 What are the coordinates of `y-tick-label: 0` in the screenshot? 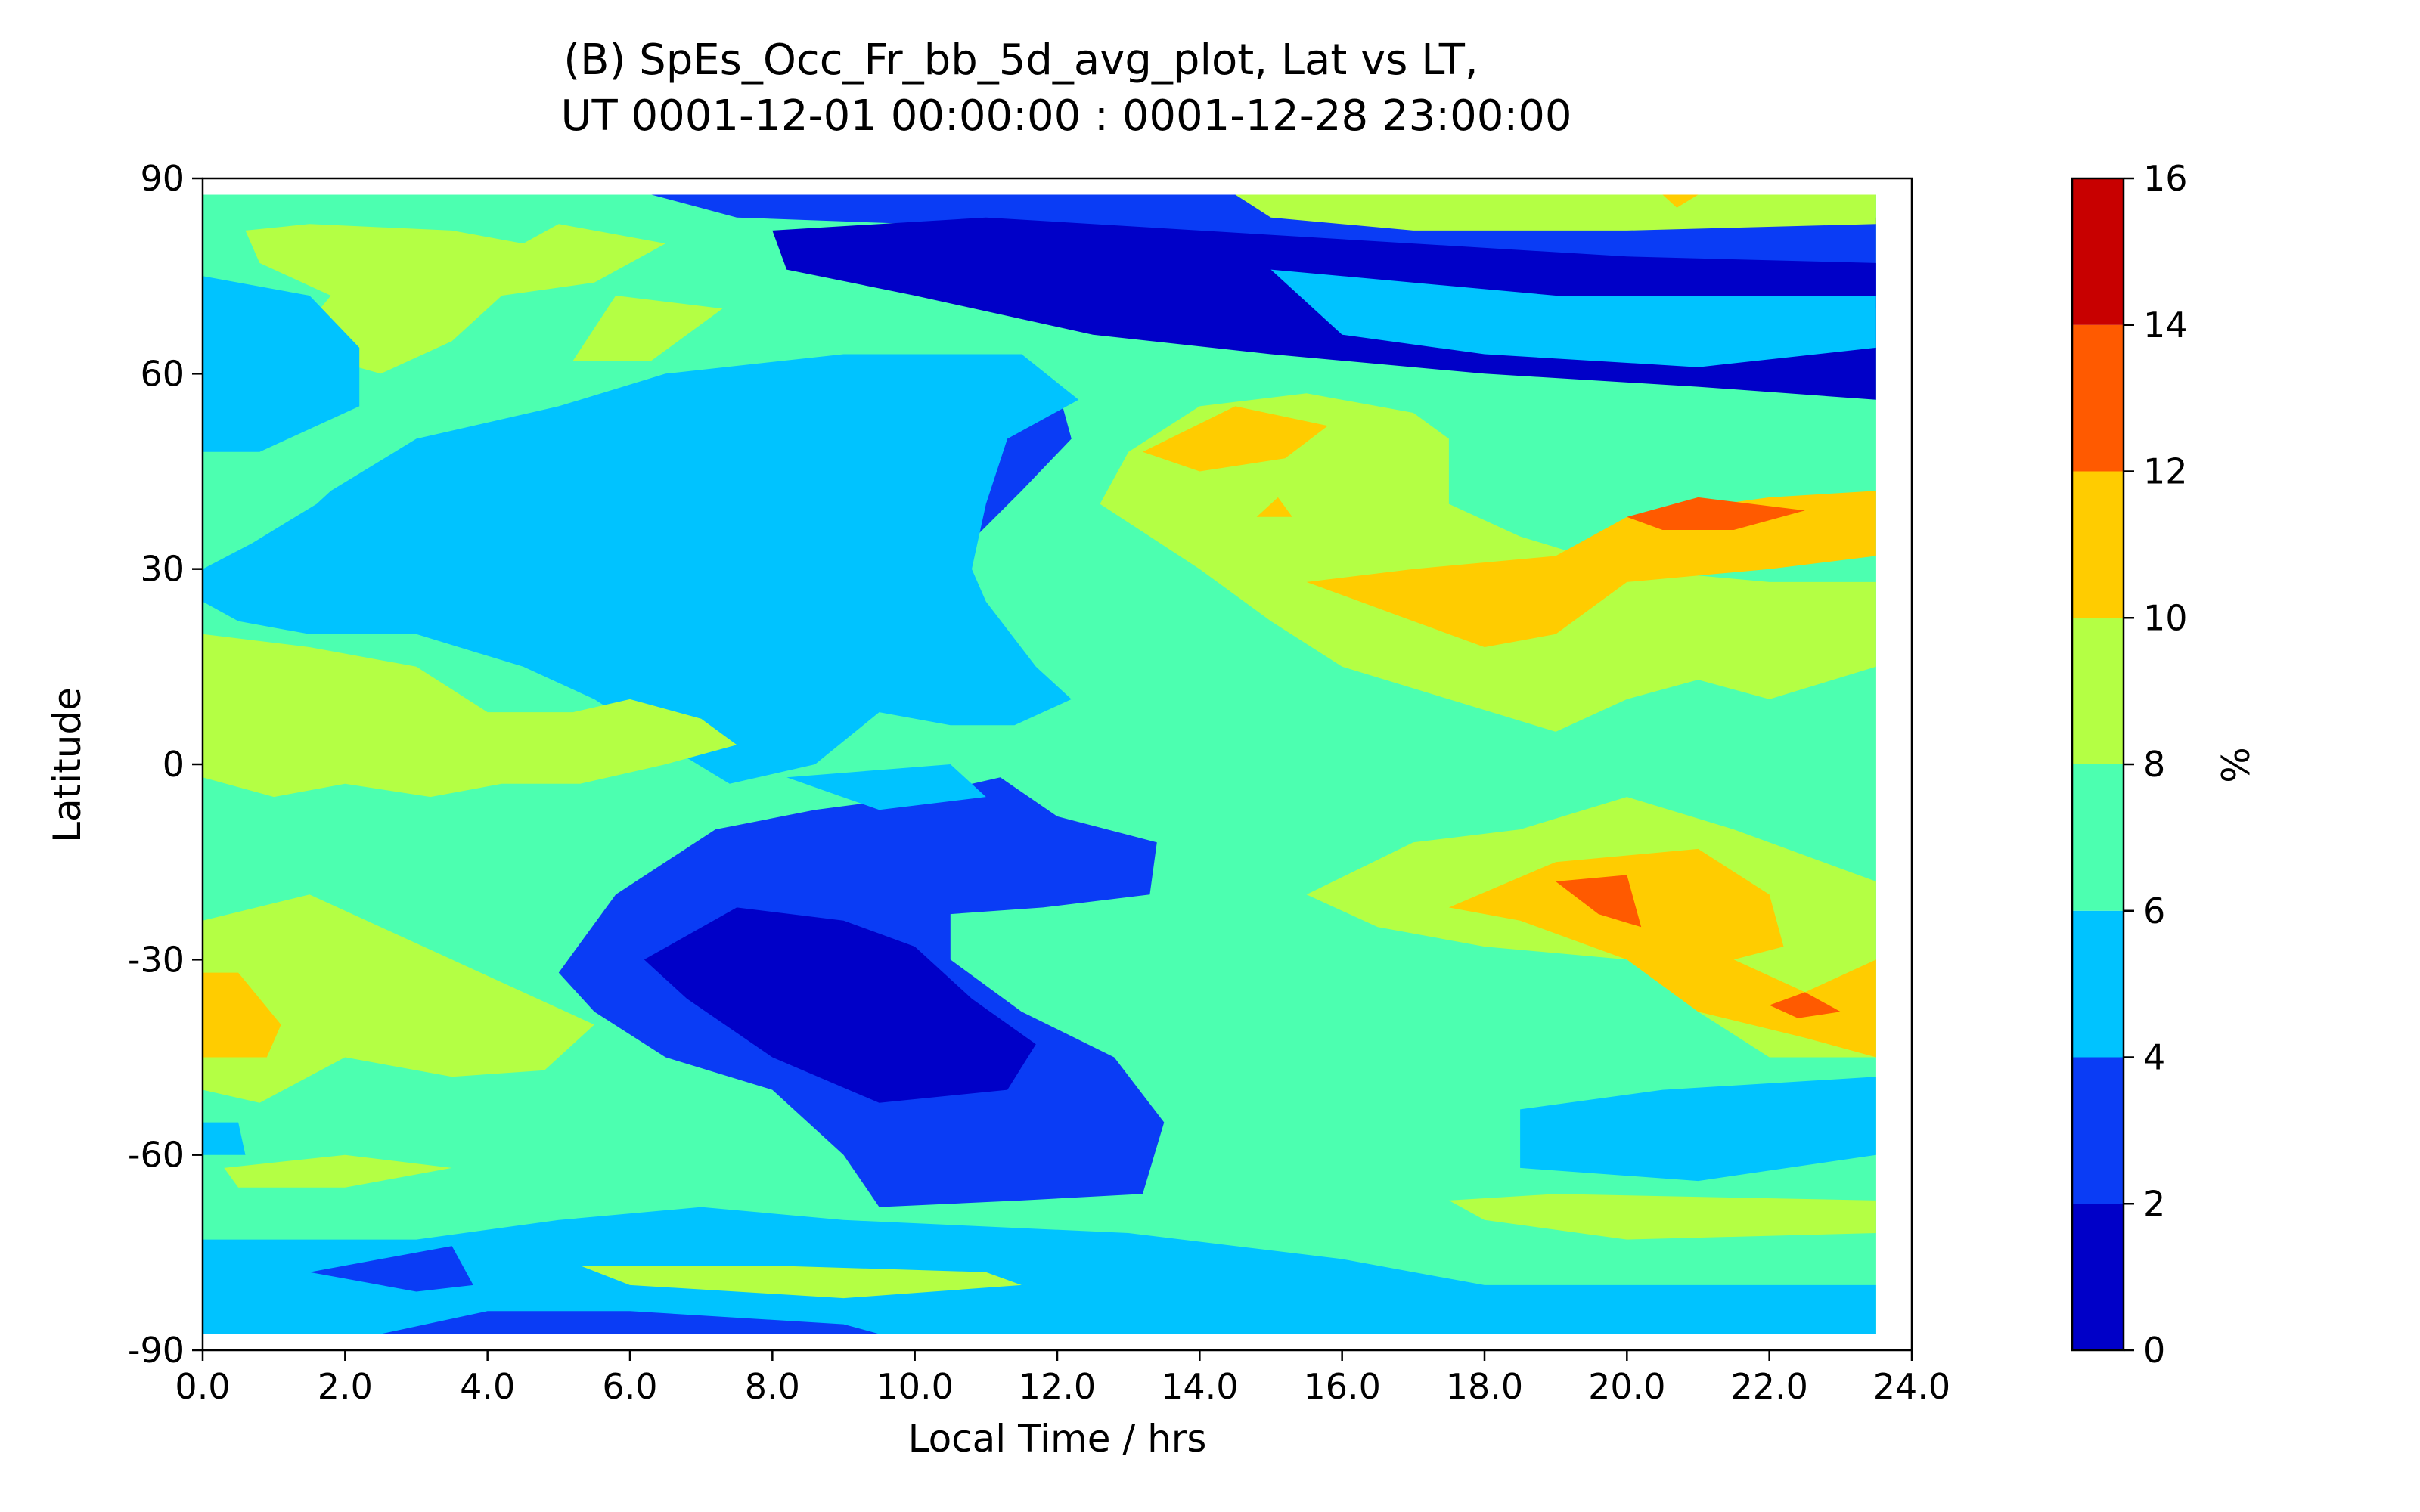 It's located at (174, 764).